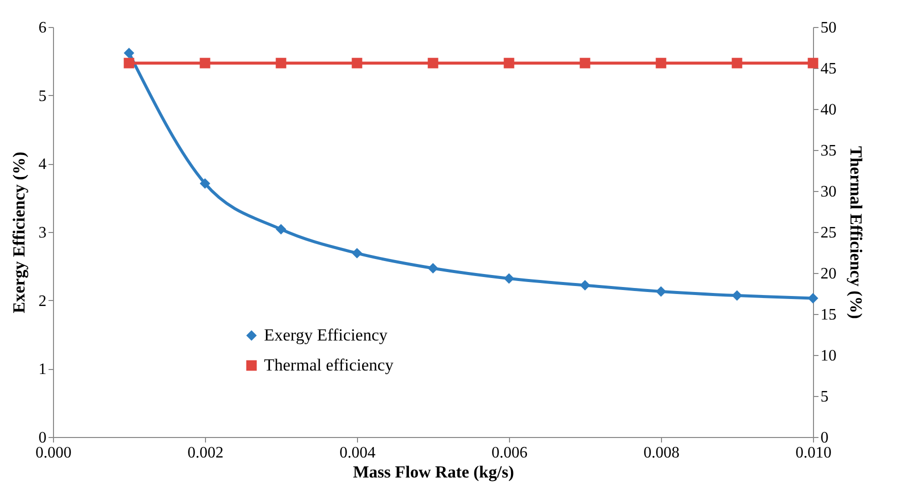 The image size is (909, 503). Describe the element at coordinates (358, 453) in the screenshot. I see `x-tick-label: 0.004` at that location.